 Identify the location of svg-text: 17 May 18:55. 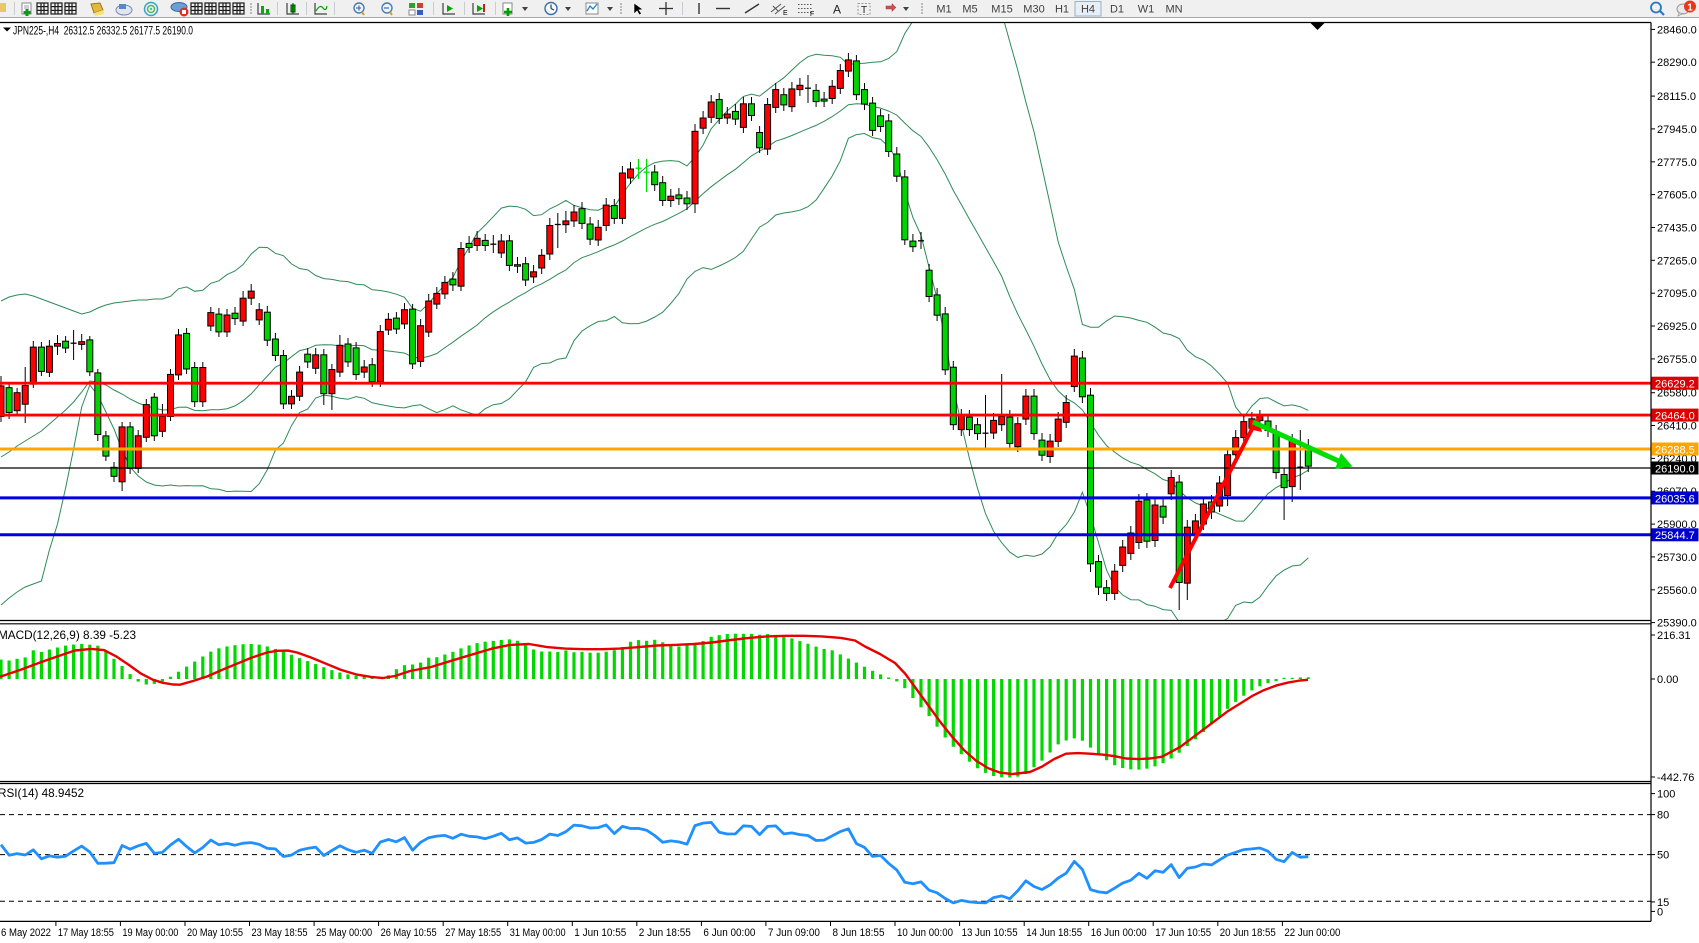
(86, 933).